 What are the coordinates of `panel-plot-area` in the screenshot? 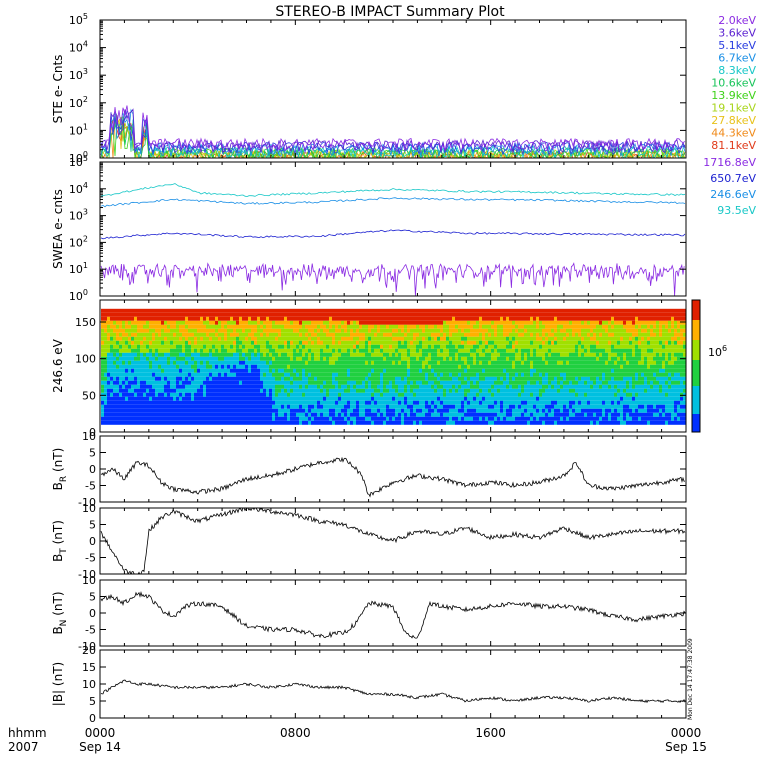 It's located at (393, 239).